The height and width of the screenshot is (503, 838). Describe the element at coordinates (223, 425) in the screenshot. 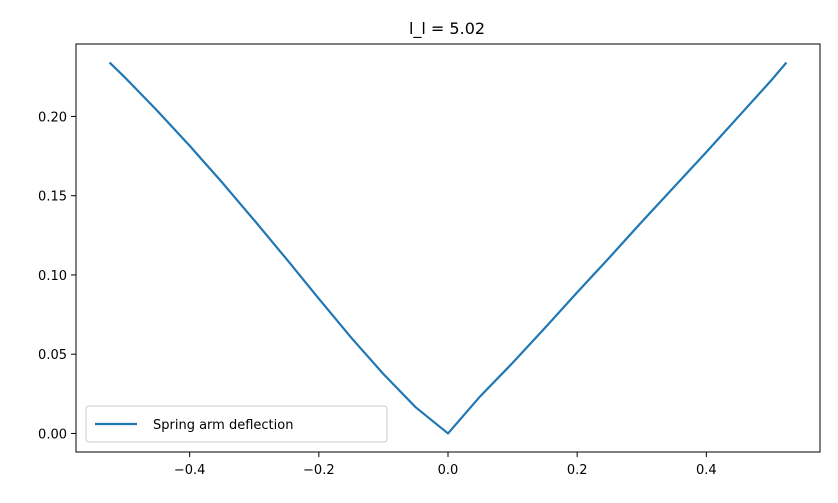

I see `legend-label: Spring arm deflection` at that location.